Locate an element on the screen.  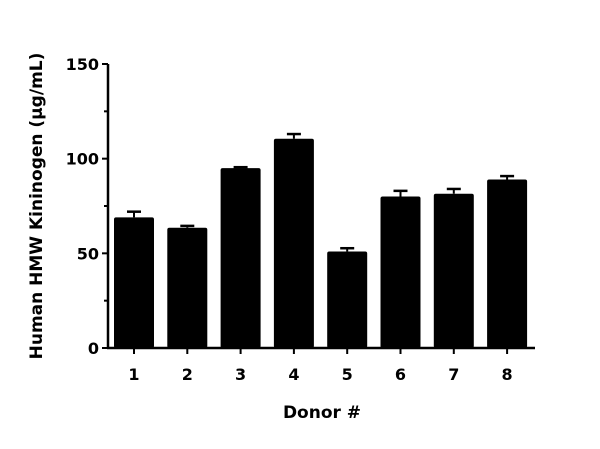
y-tick-label: 100 is located at coordinates (82, 159).